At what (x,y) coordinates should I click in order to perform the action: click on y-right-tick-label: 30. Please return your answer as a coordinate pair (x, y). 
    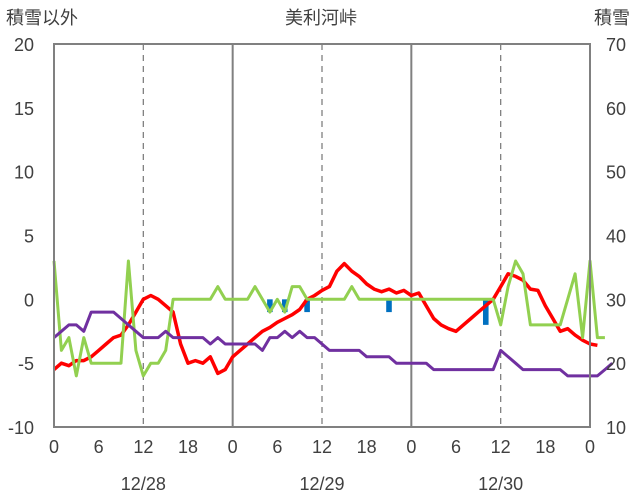
    Looking at the image, I should click on (616, 300).